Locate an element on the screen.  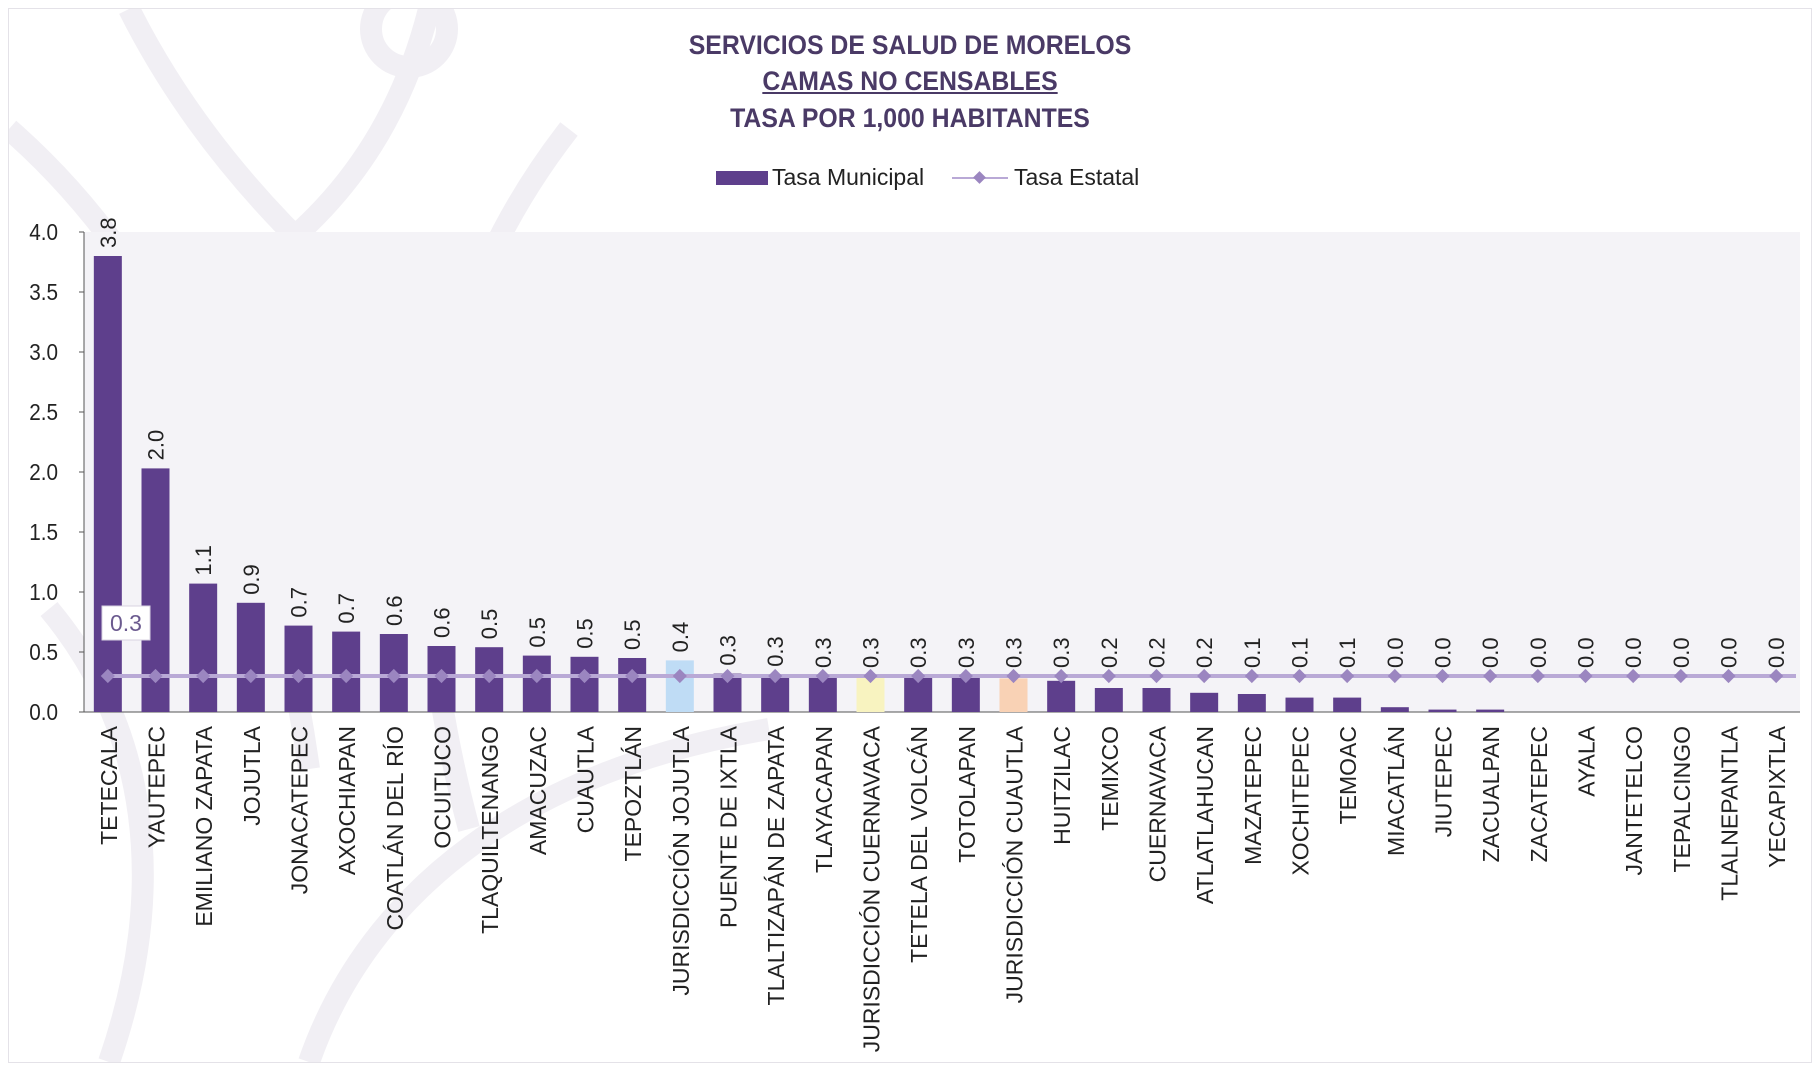
category-label: TLAQUILTENANGO is located at coordinates (490, 830).